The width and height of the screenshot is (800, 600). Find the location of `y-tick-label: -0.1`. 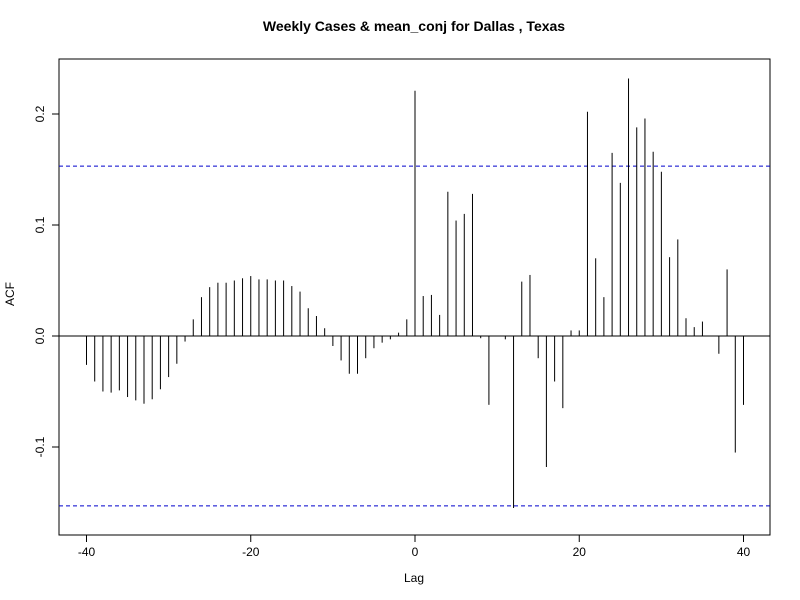

y-tick-label: -0.1 is located at coordinates (40, 446).